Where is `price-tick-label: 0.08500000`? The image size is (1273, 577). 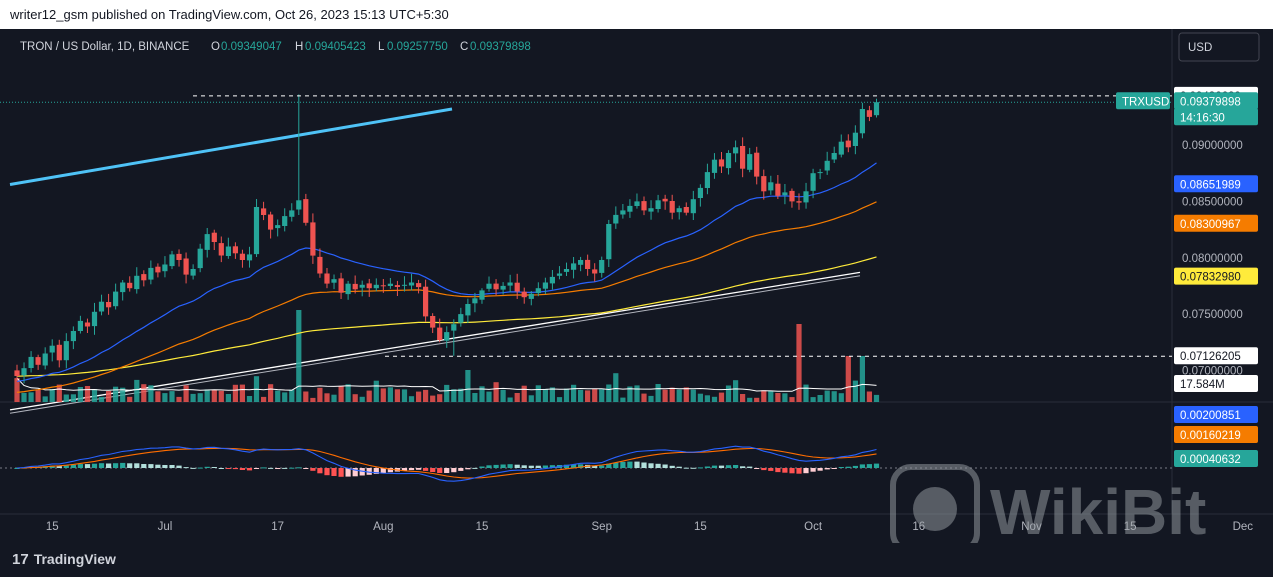 price-tick-label: 0.08500000 is located at coordinates (1212, 202).